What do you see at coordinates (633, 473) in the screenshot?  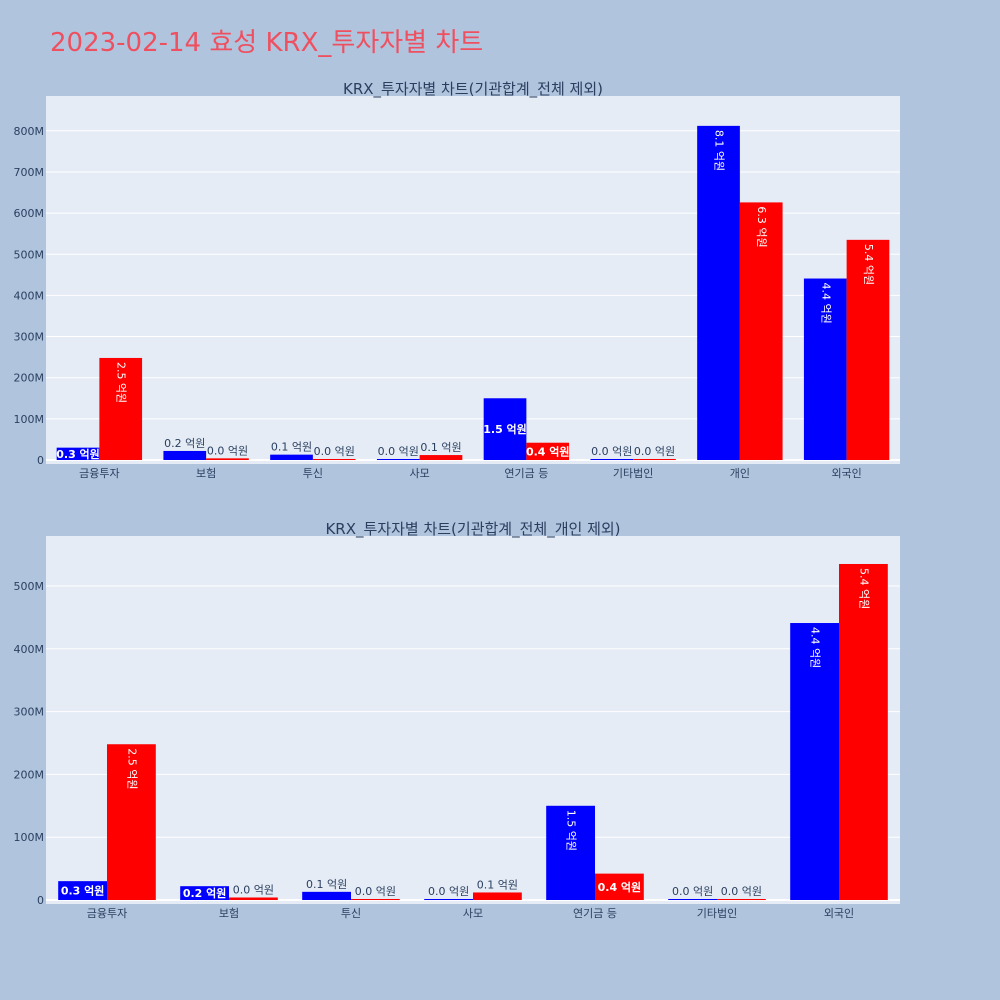 I see `xtick-label-0-5: 기타법인` at bounding box center [633, 473].